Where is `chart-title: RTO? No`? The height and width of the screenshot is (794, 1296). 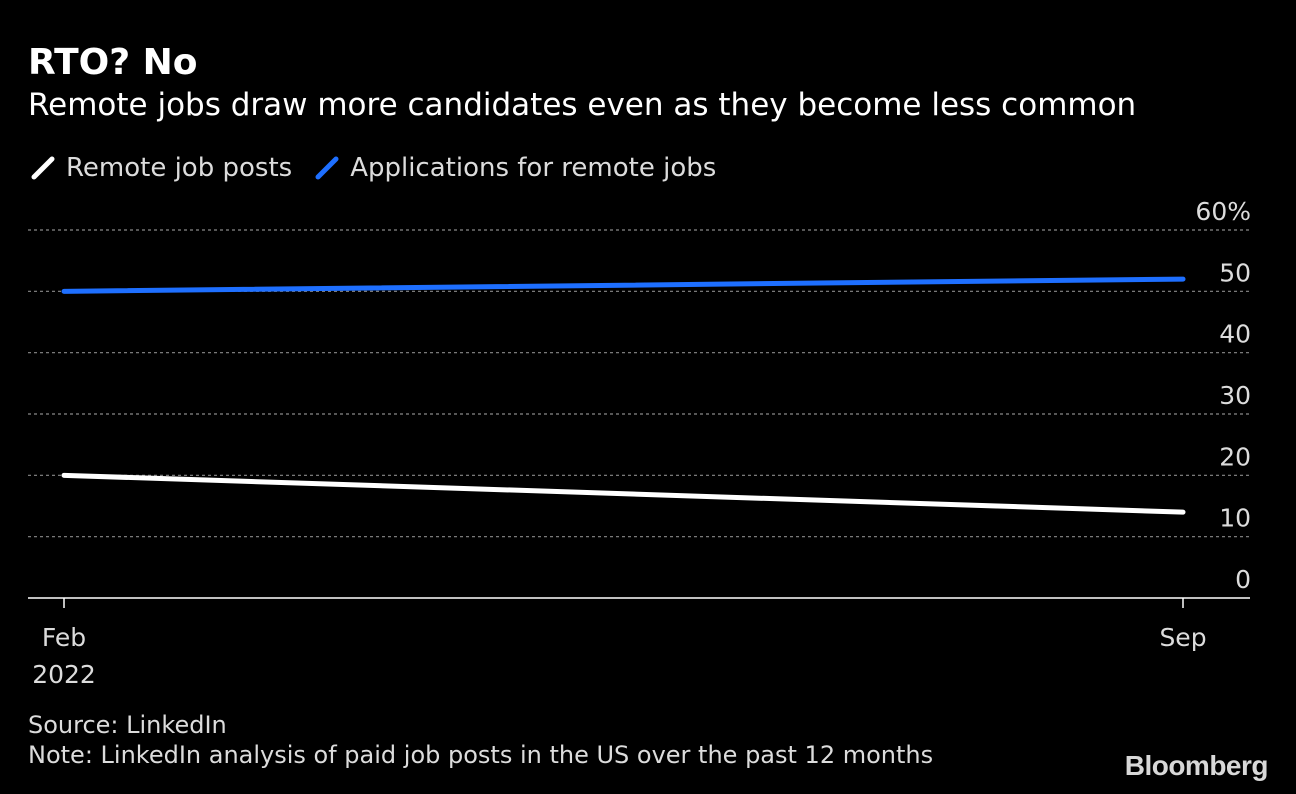 chart-title: RTO? No is located at coordinates (113, 62).